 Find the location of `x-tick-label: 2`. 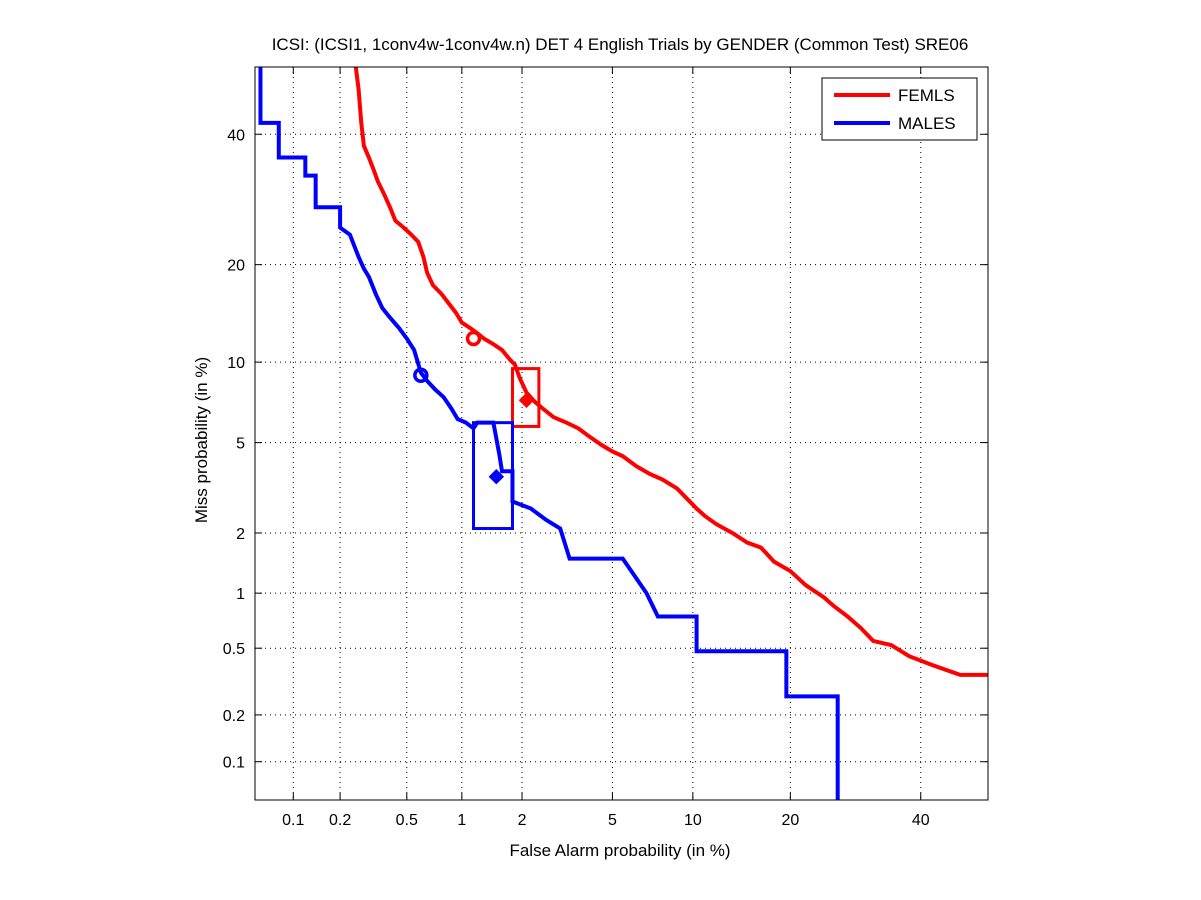

x-tick-label: 2 is located at coordinates (522, 820).